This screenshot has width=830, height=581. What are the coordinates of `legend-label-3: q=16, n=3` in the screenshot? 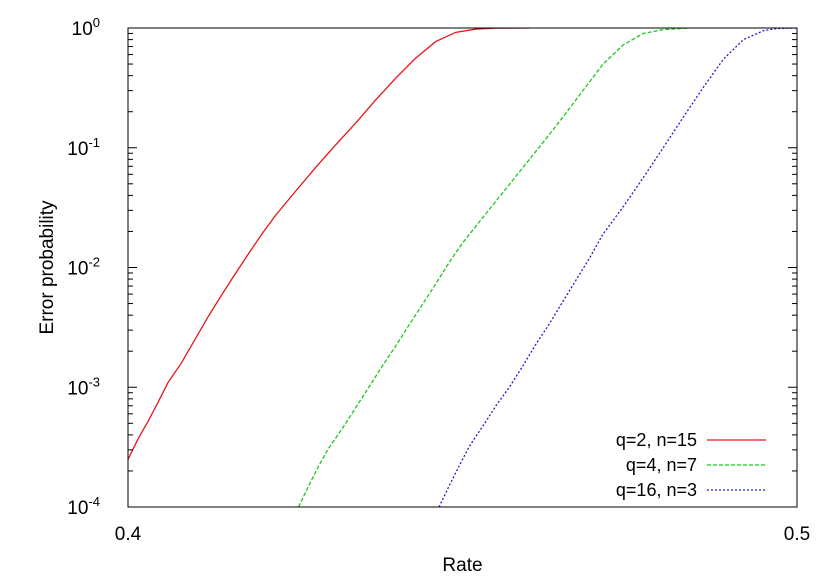 It's located at (656, 490).